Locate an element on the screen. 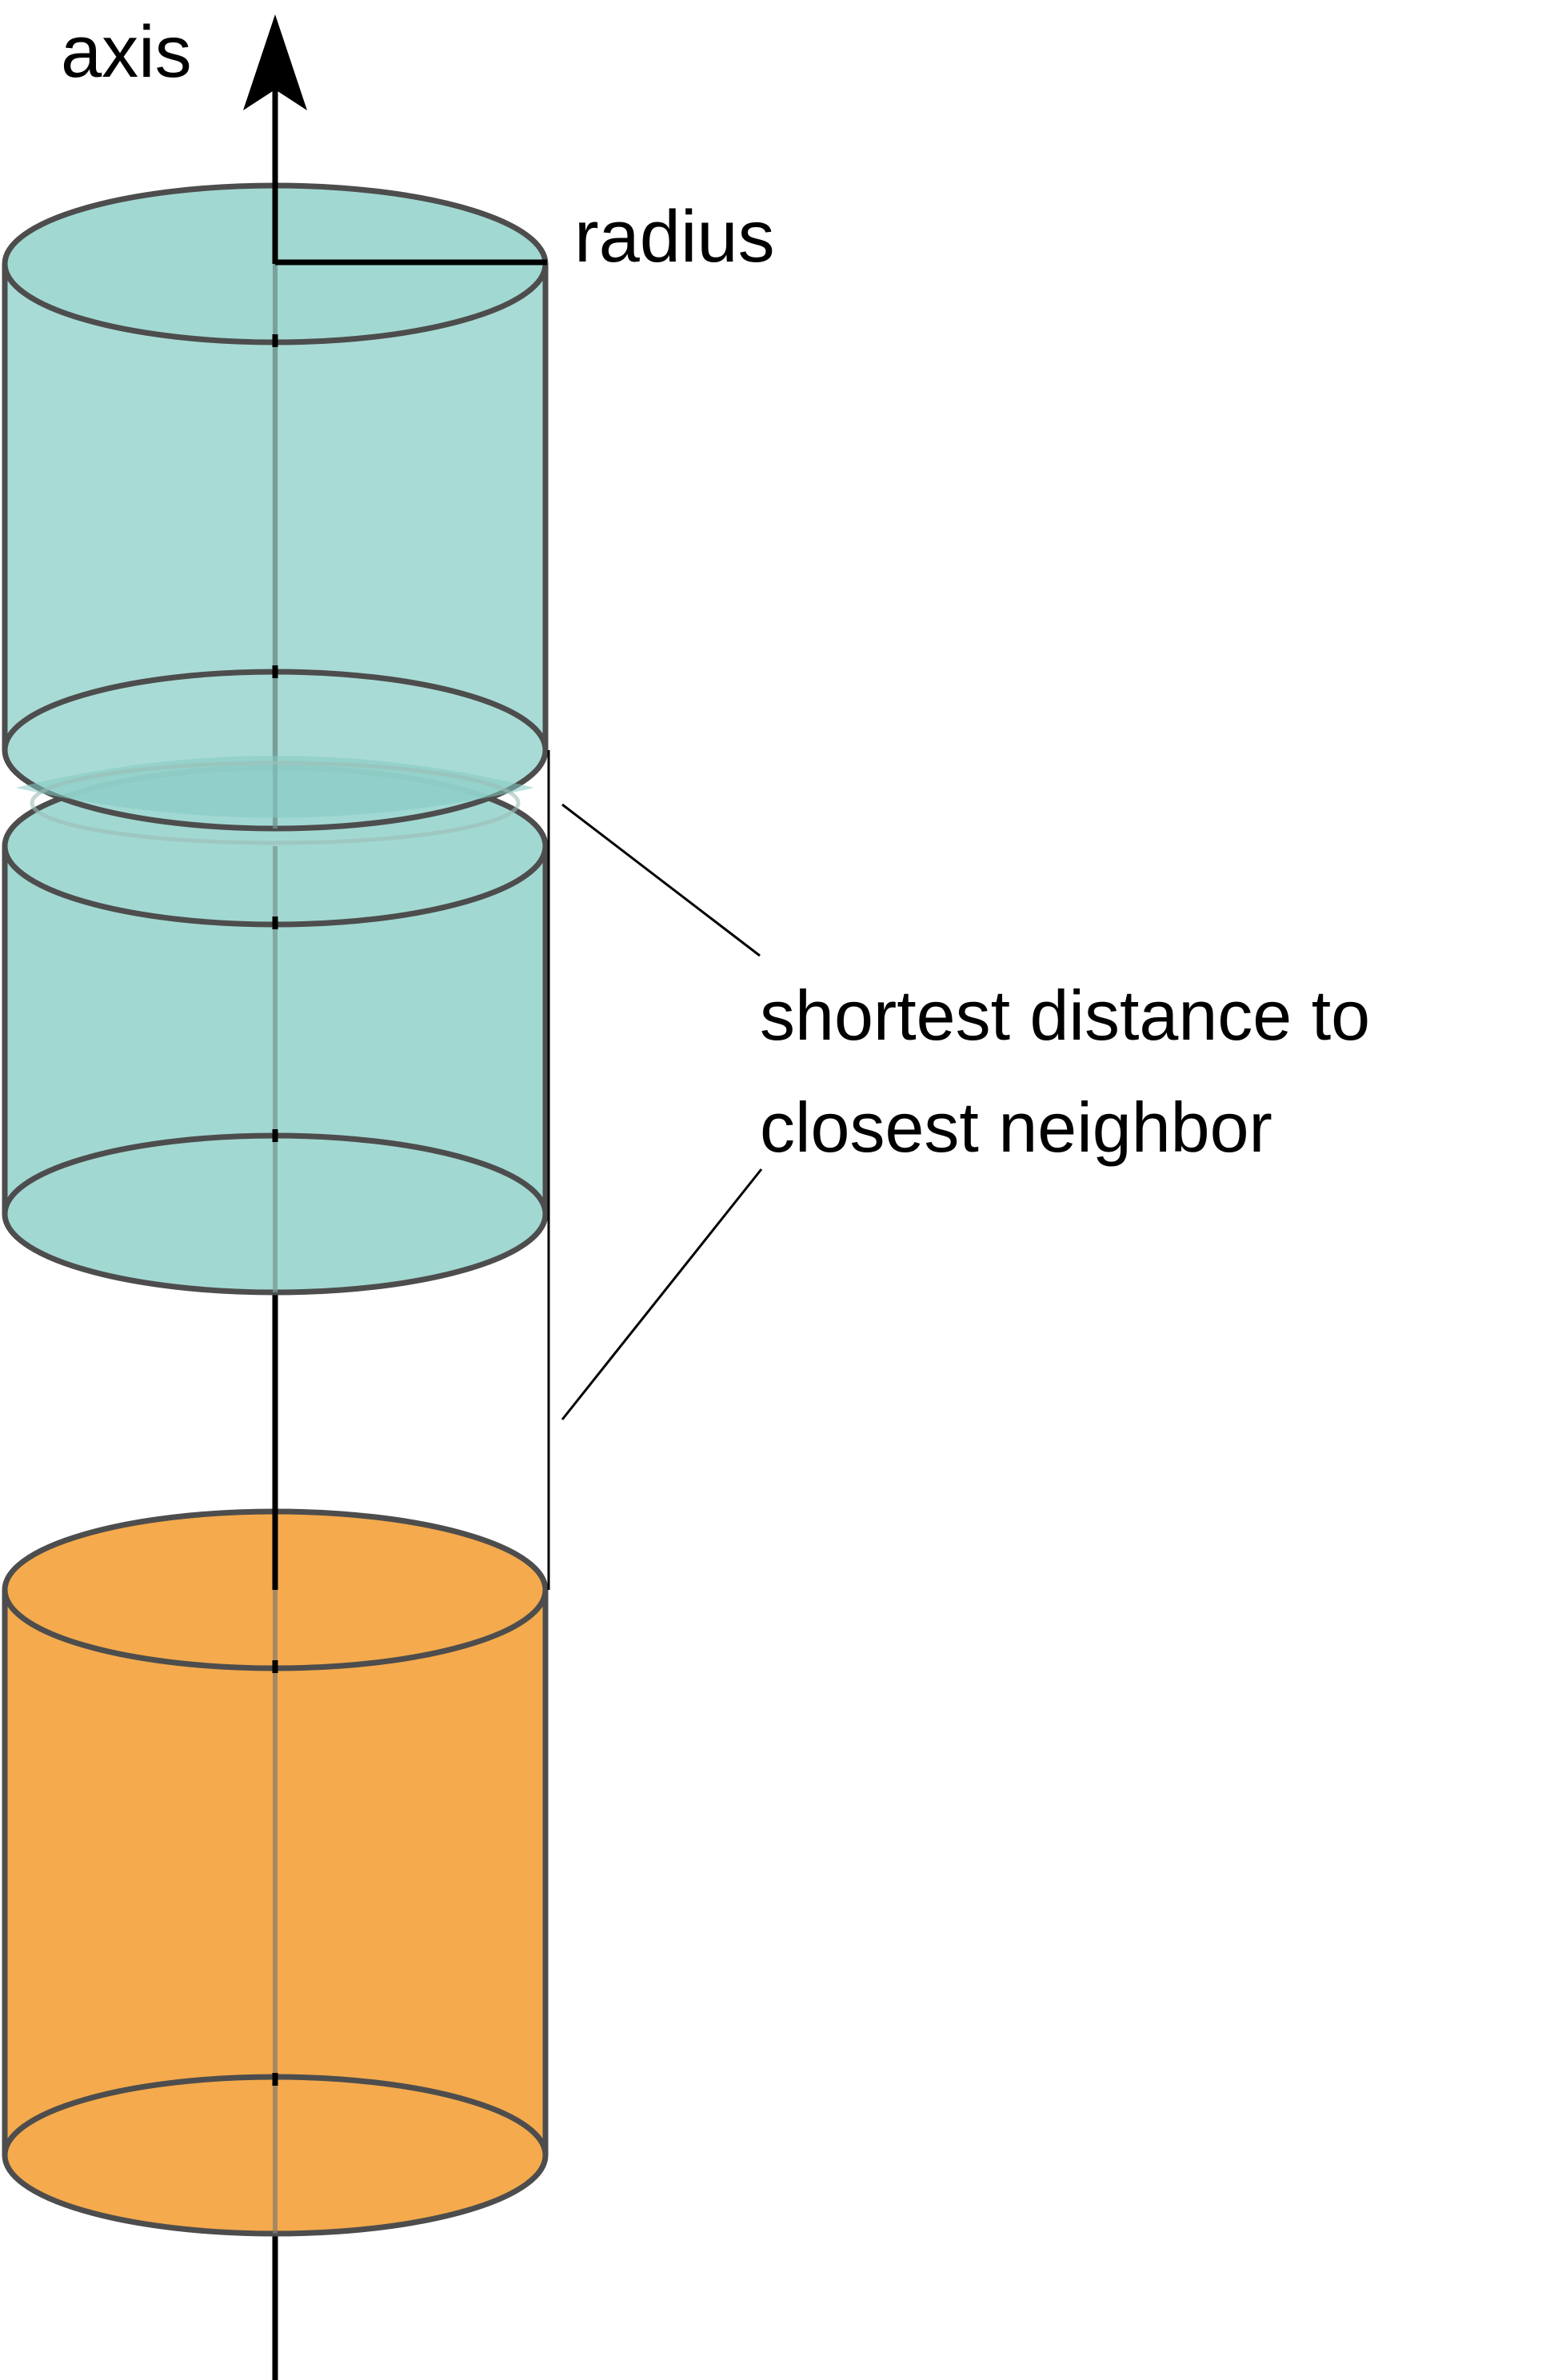  distance-label-line1: shortest distance to is located at coordinates (1065, 1015).